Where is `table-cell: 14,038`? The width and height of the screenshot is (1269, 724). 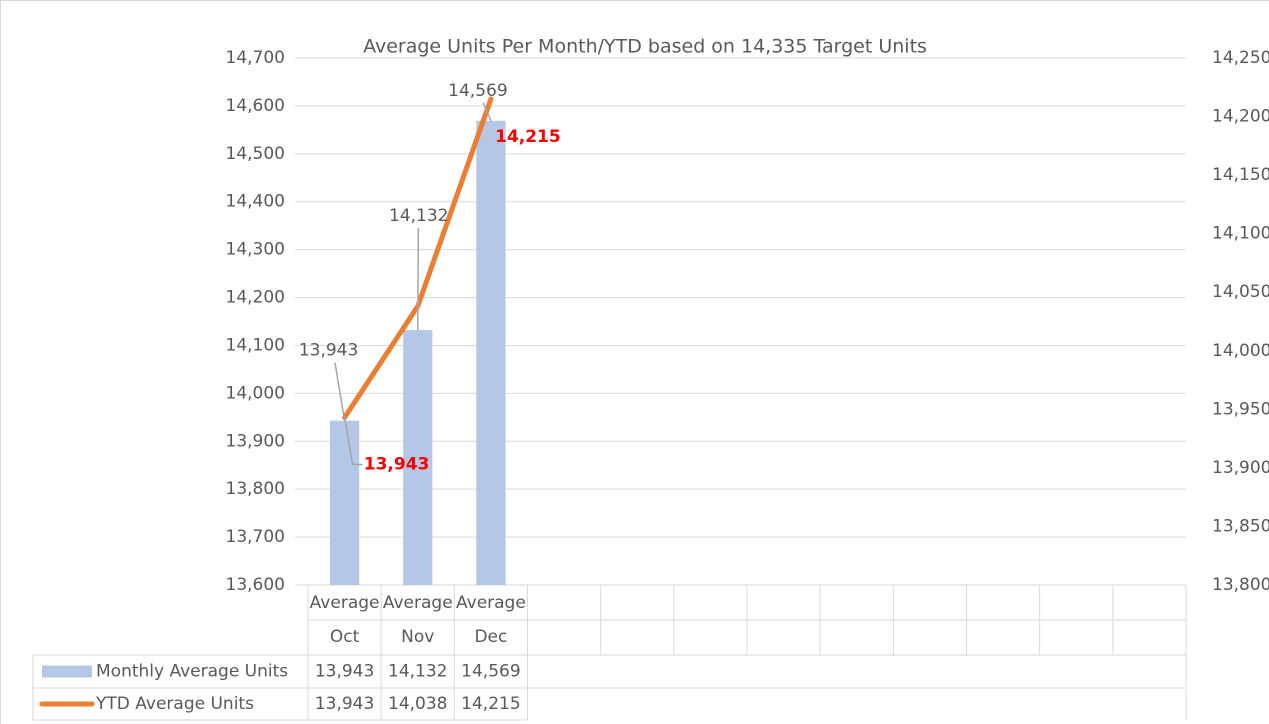
table-cell: 14,038 is located at coordinates (417, 704).